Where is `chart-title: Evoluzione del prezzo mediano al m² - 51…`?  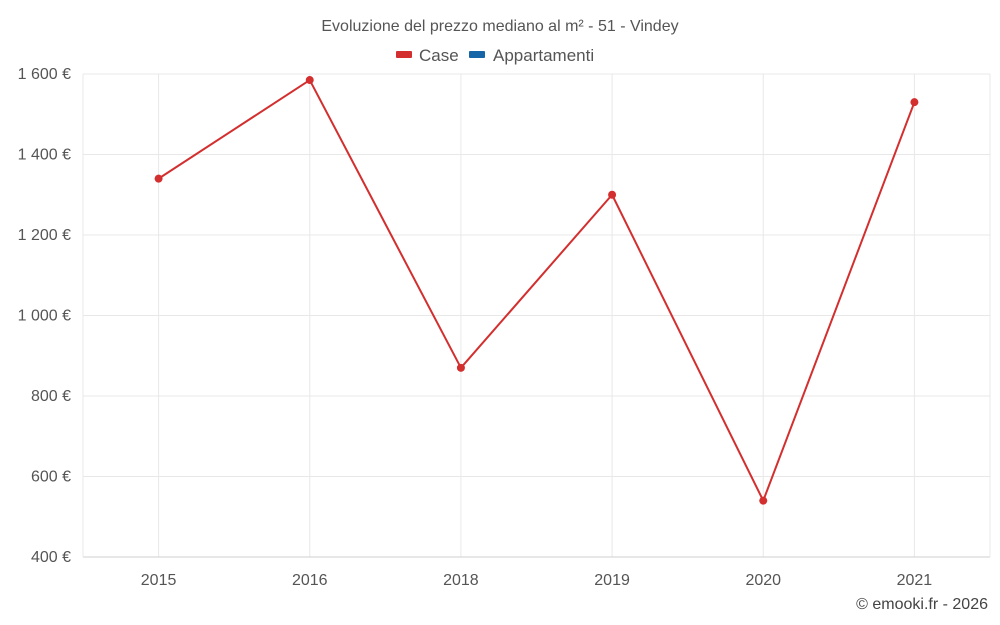 chart-title: Evoluzione del prezzo mediano al m² - 51… is located at coordinates (499, 26).